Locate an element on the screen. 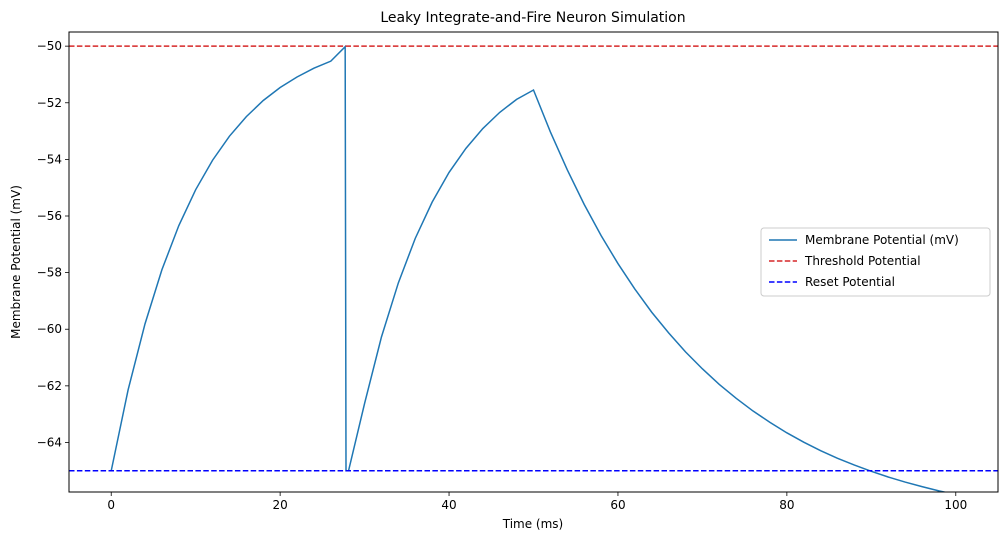 This screenshot has width=1008, height=545. y-axis-label: Membrane Potential (mV) is located at coordinates (16, 262).